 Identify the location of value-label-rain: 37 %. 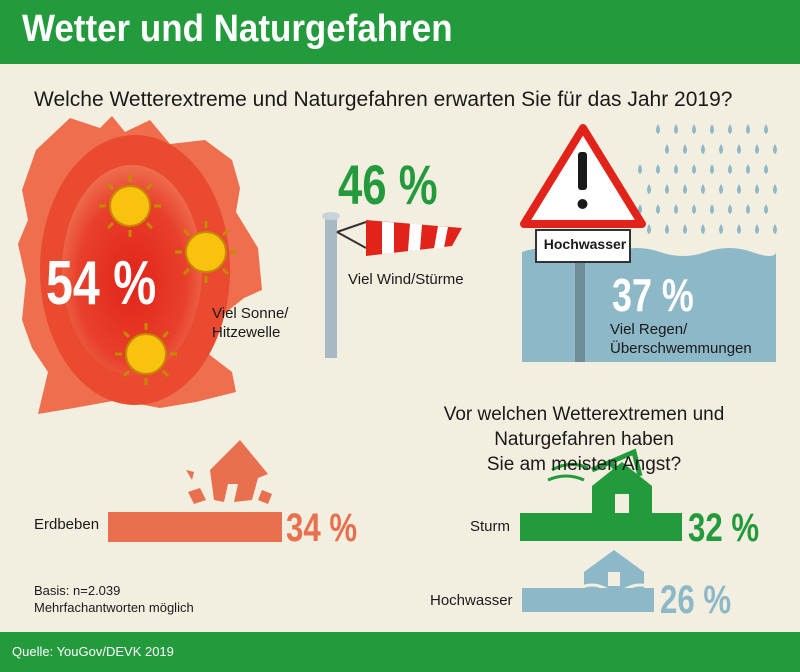
(653, 295).